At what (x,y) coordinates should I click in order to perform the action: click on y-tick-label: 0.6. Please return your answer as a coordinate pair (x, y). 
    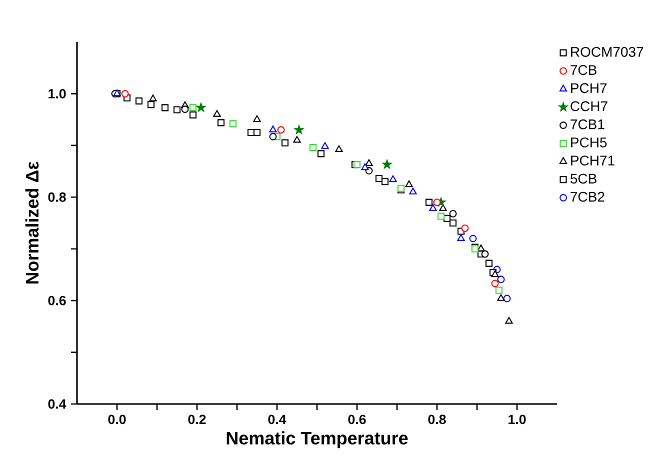
    Looking at the image, I should click on (57, 301).